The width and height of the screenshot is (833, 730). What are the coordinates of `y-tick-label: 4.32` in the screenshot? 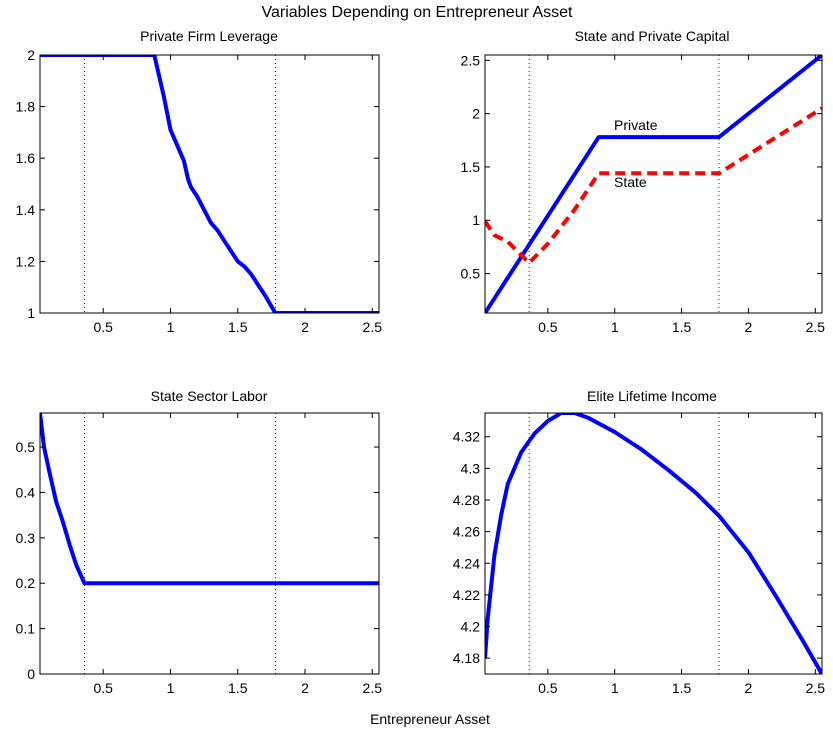 It's located at (466, 437).